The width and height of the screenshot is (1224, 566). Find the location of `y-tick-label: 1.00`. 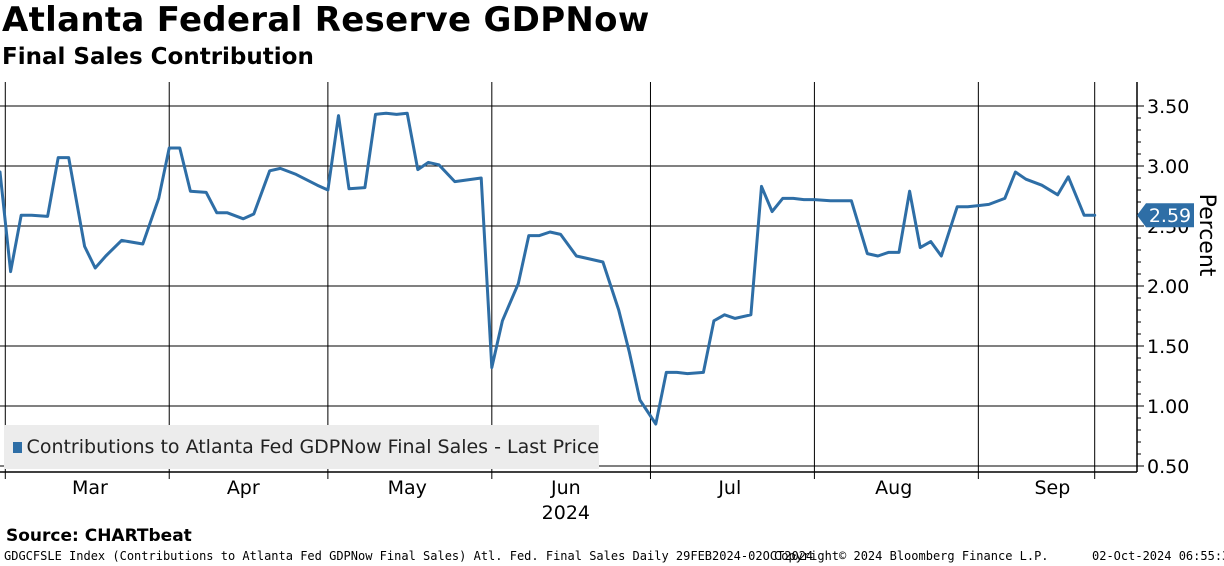

y-tick-label: 1.00 is located at coordinates (1168, 407).